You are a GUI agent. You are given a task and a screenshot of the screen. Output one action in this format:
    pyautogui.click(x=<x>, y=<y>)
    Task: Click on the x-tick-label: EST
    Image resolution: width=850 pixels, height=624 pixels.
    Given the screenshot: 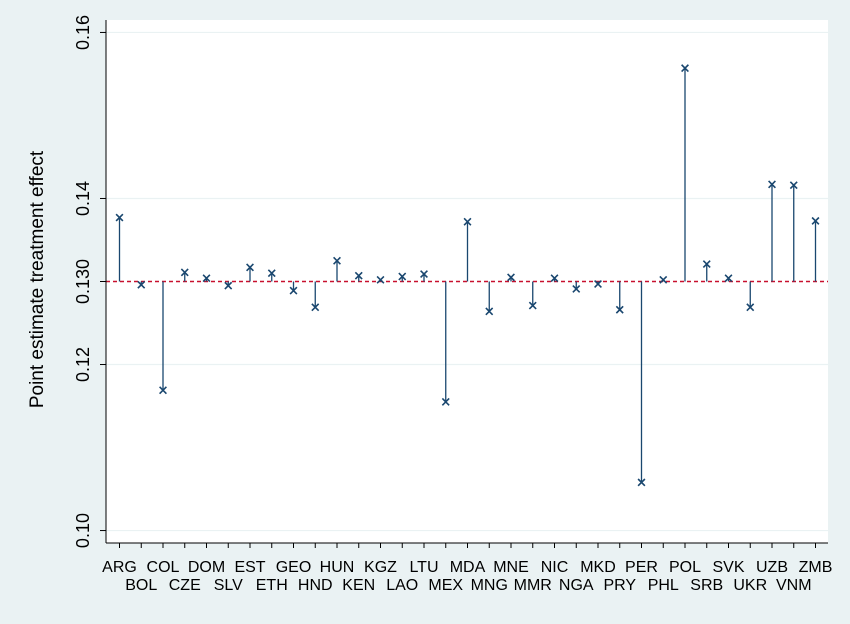 What is the action you would take?
    pyautogui.click(x=249, y=567)
    